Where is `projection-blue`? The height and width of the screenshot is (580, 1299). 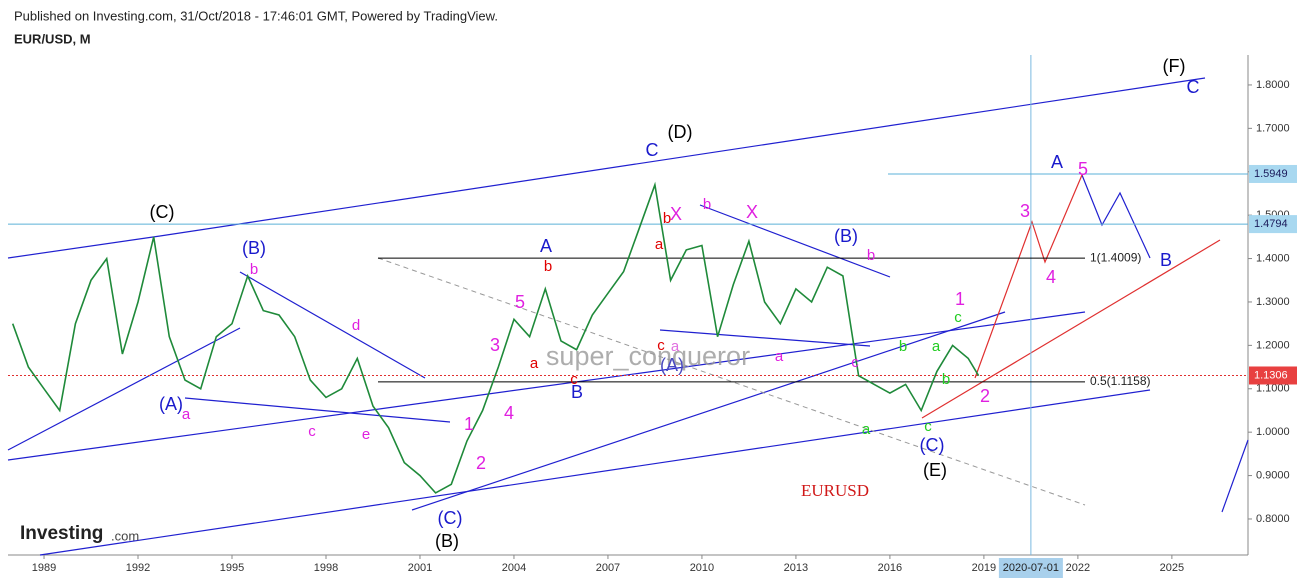 projection-blue is located at coordinates (1116, 216).